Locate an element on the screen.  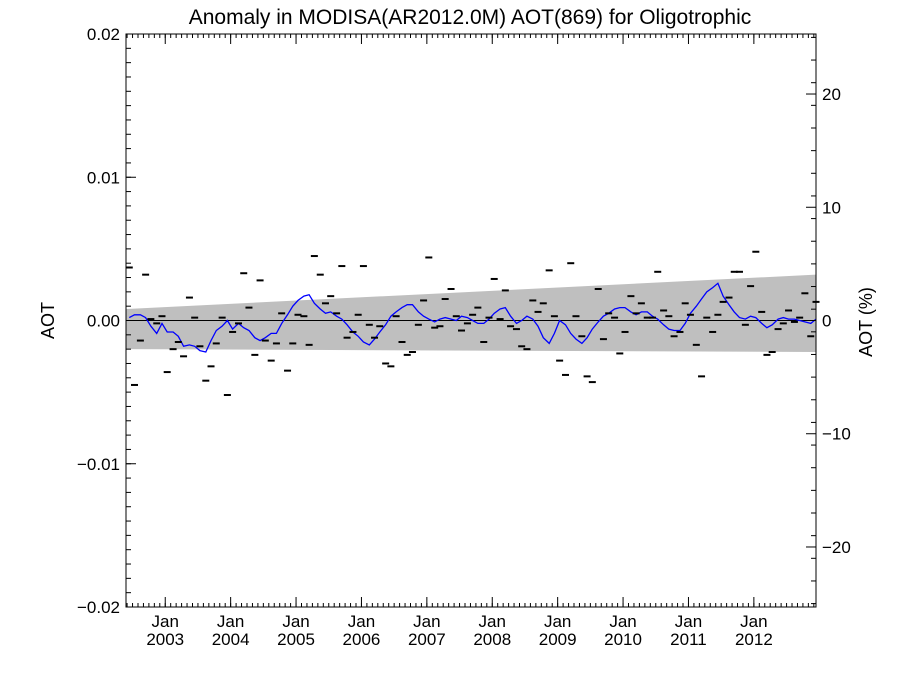
y-axis-right: 20 10 0 −10 −20 is located at coordinates (828, 320).